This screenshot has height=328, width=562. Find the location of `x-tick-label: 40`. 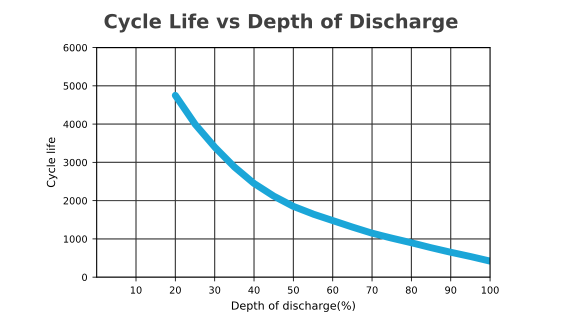

x-tick-label: 40 is located at coordinates (254, 290).